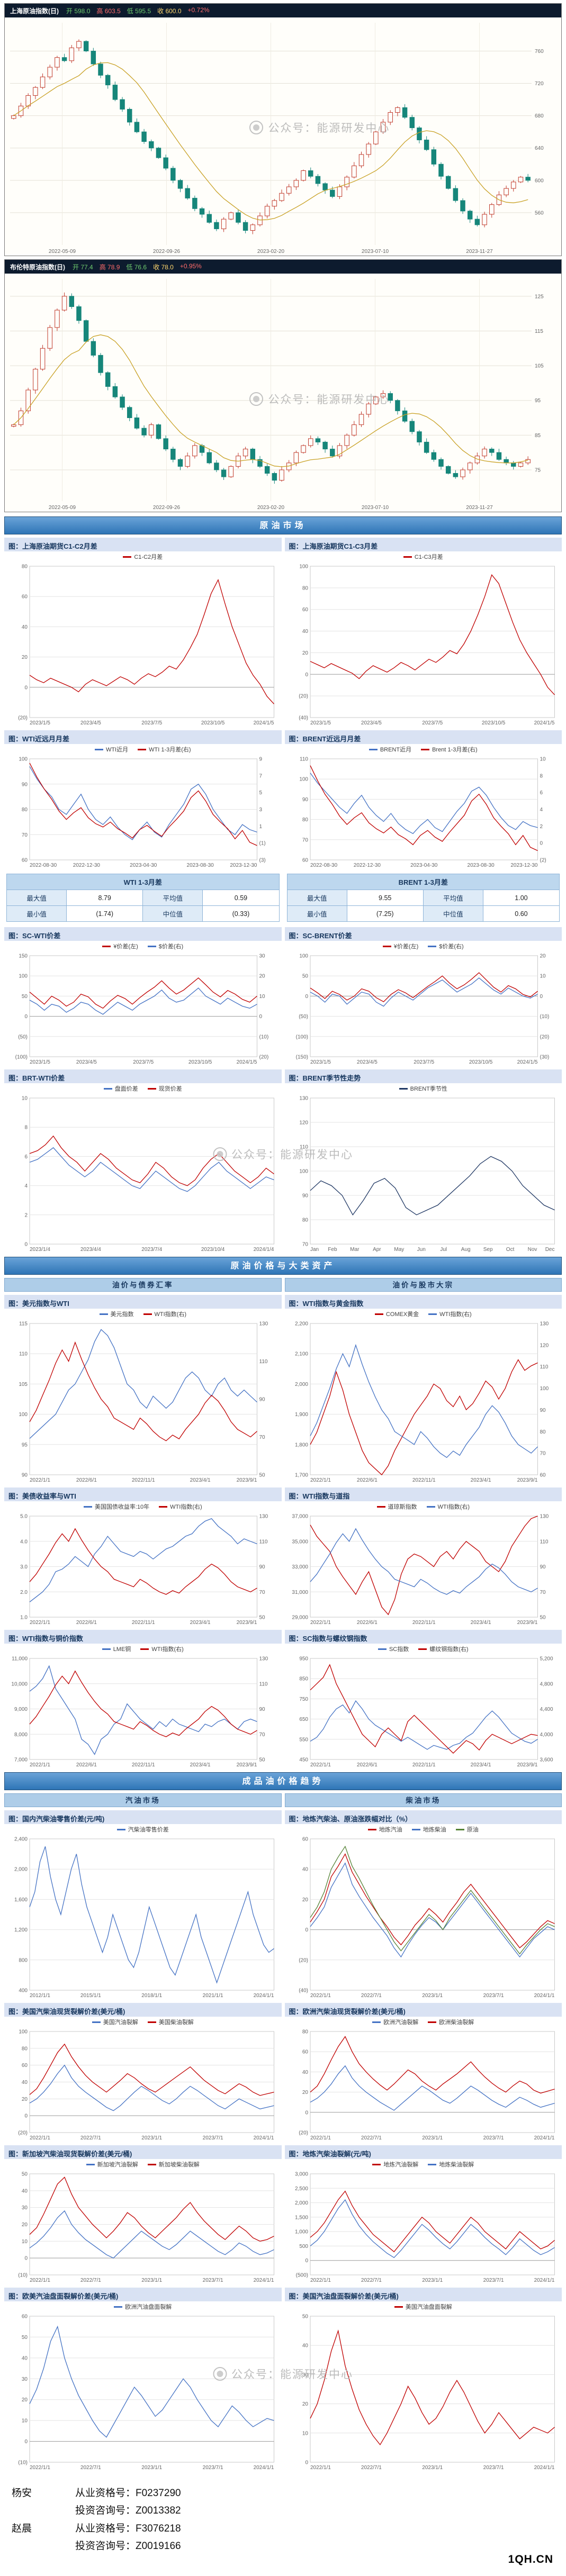  Describe the element at coordinates (87, 865) in the screenshot. I see `svg-text: 2022-12-30` at that location.